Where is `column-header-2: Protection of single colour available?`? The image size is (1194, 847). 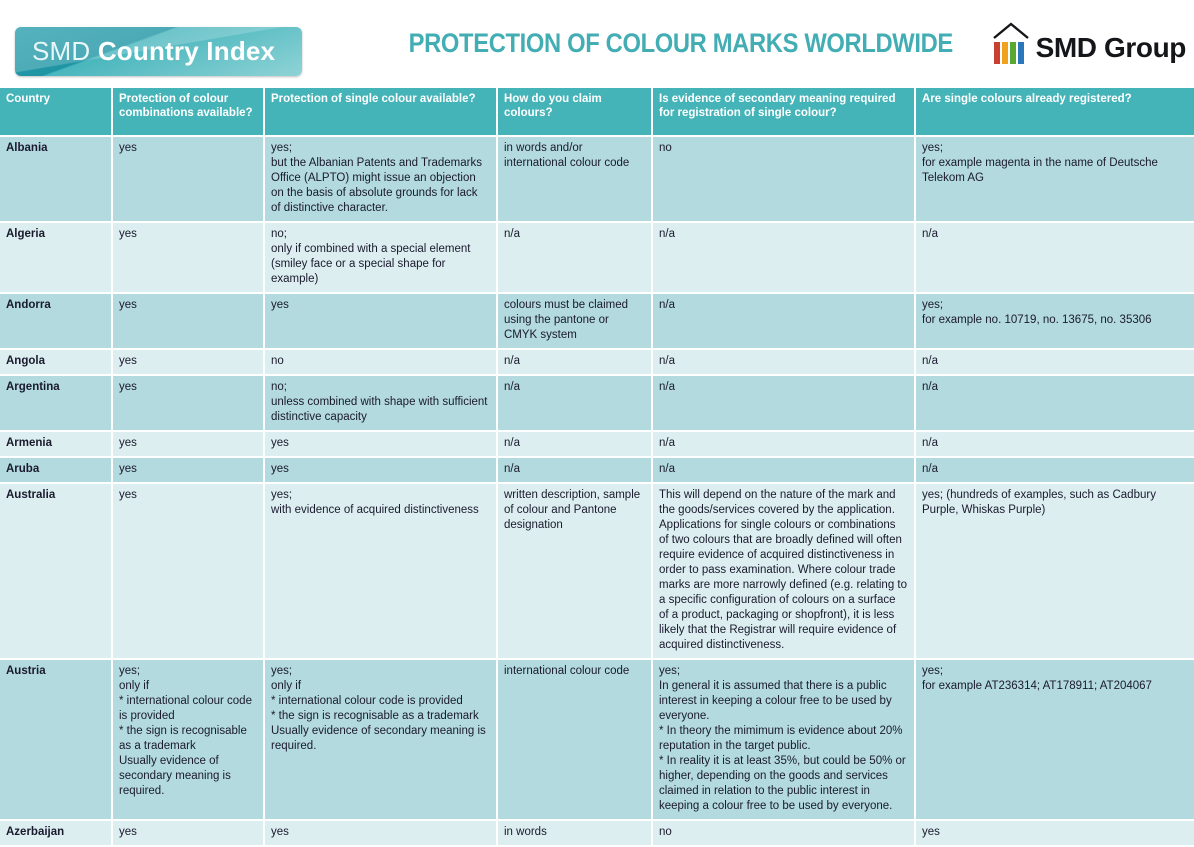 column-header-2: Protection of single colour available? is located at coordinates (381, 112).